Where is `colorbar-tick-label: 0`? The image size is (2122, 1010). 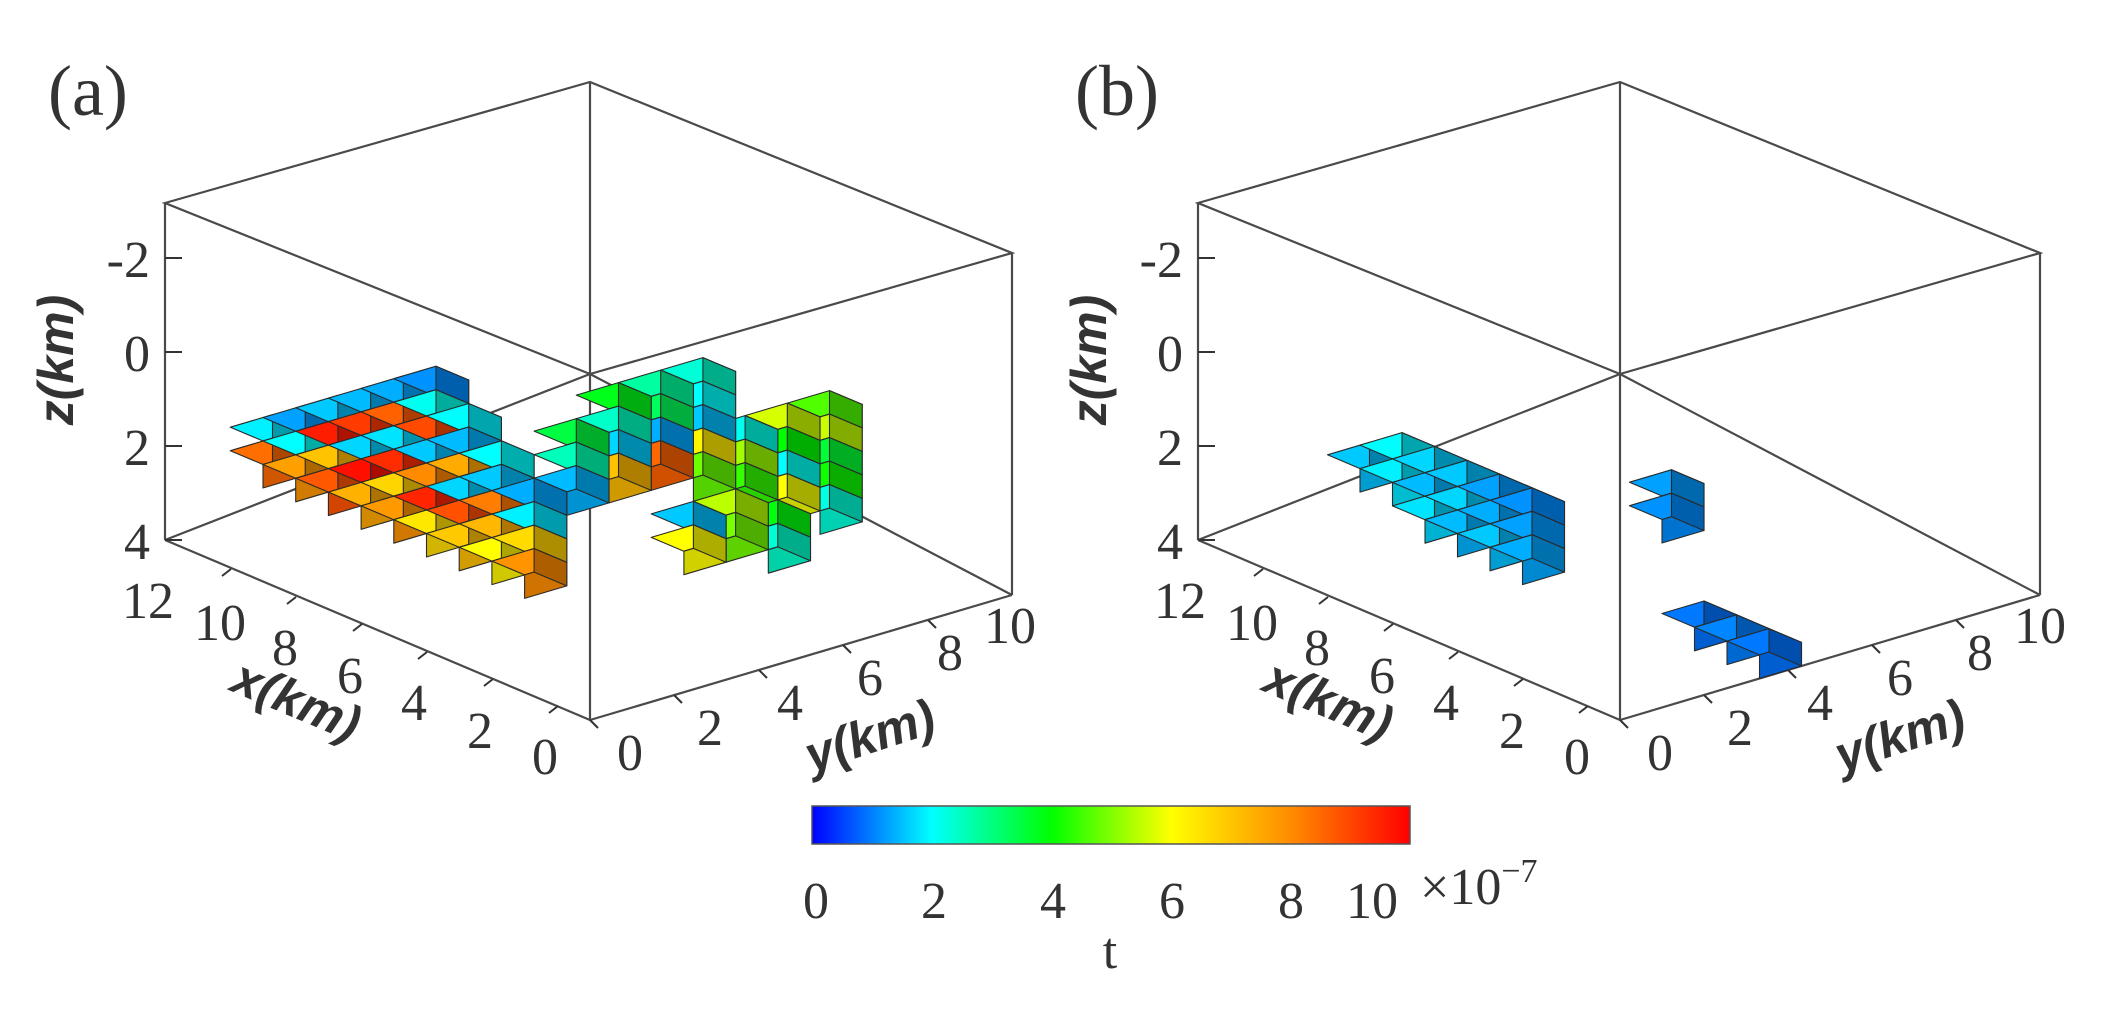
colorbar-tick-label: 0 is located at coordinates (816, 901).